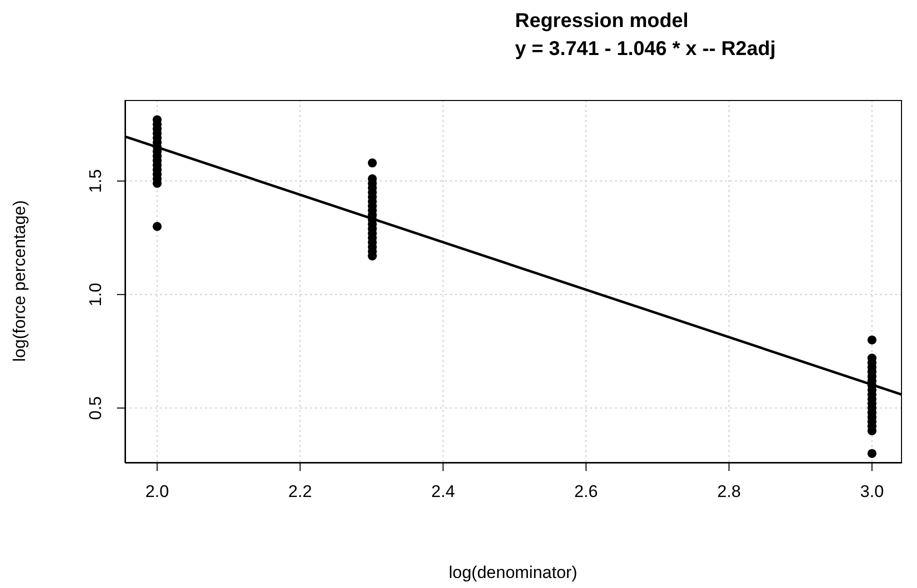  I want to click on x-axis-title: log(denominator), so click(513, 572).